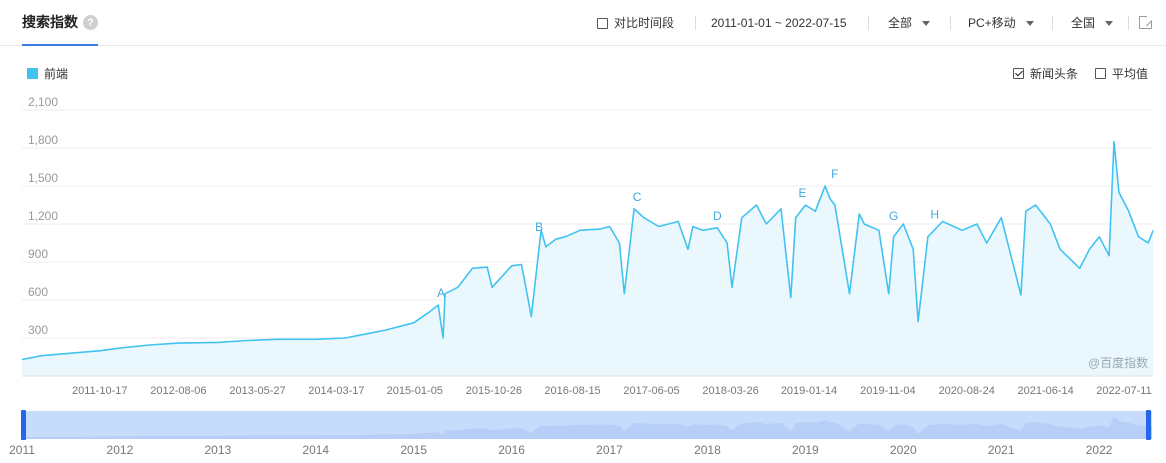 This screenshot has height=463, width=1166. Describe the element at coordinates (1123, 391) in the screenshot. I see `x-tick-label: 2022-07-11` at that location.